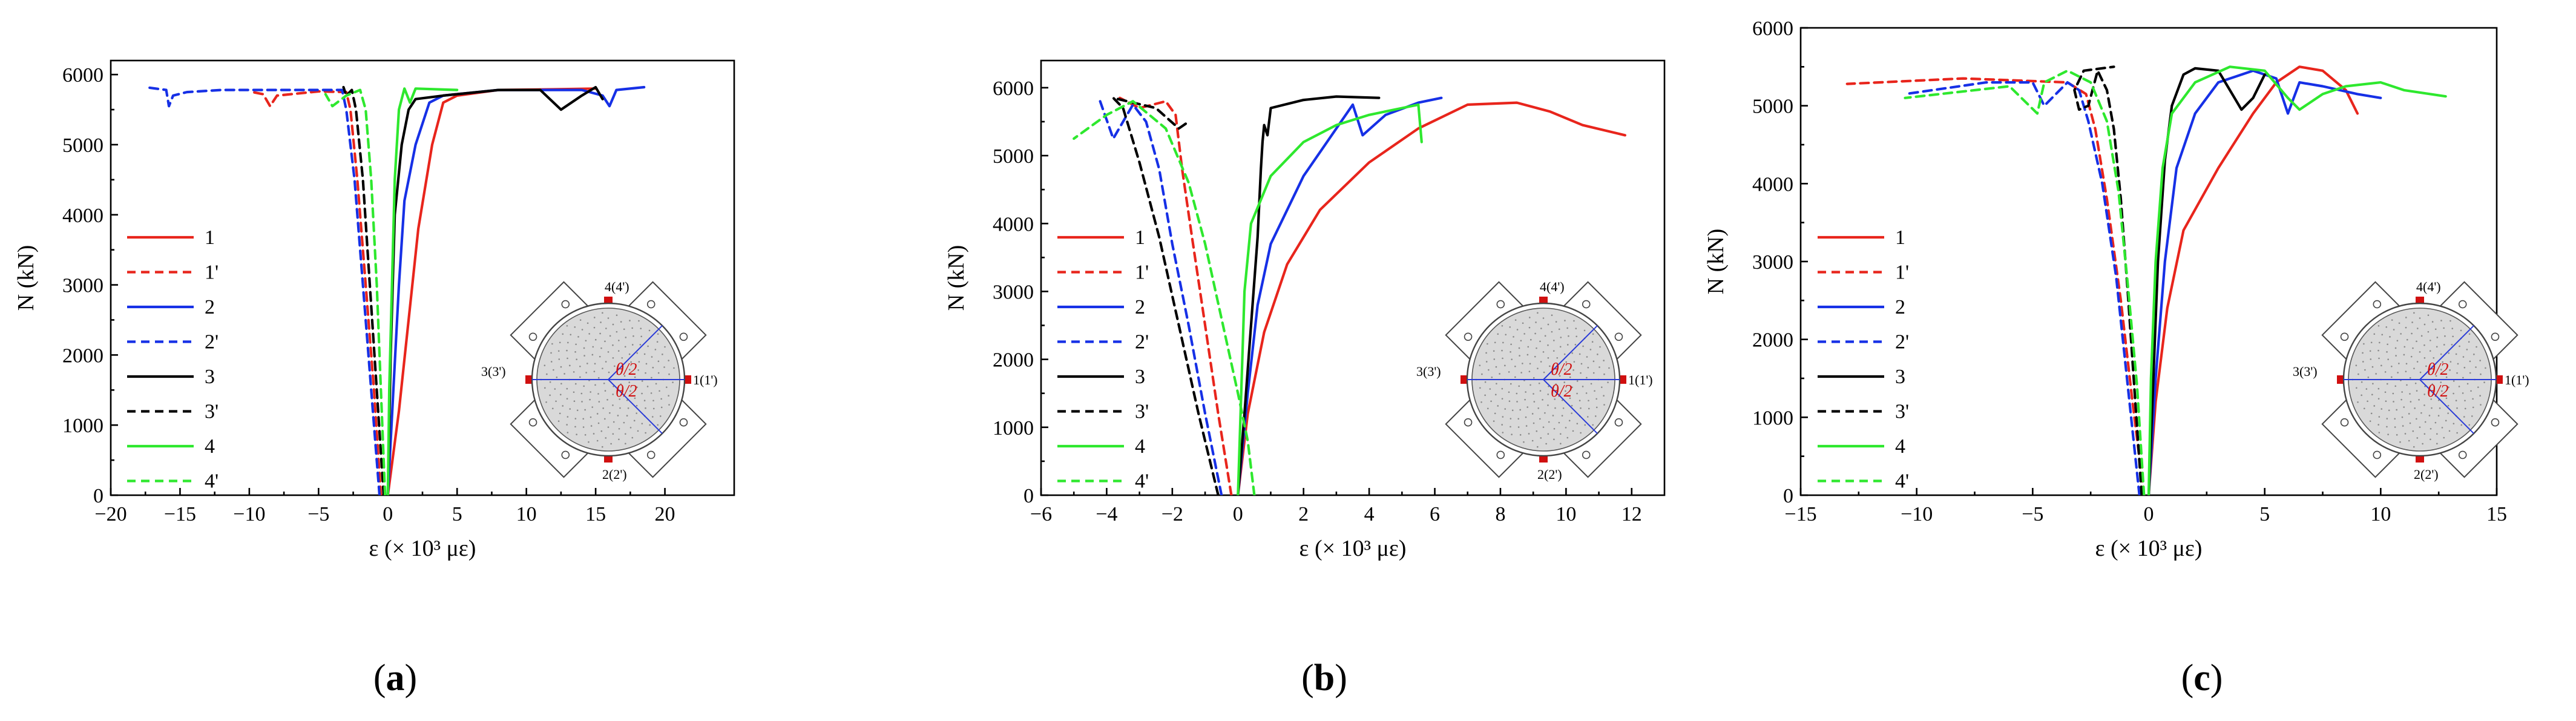 The height and width of the screenshot is (721, 2576). Describe the element at coordinates (2149, 514) in the screenshot. I see `x-tick-label: 0` at that location.